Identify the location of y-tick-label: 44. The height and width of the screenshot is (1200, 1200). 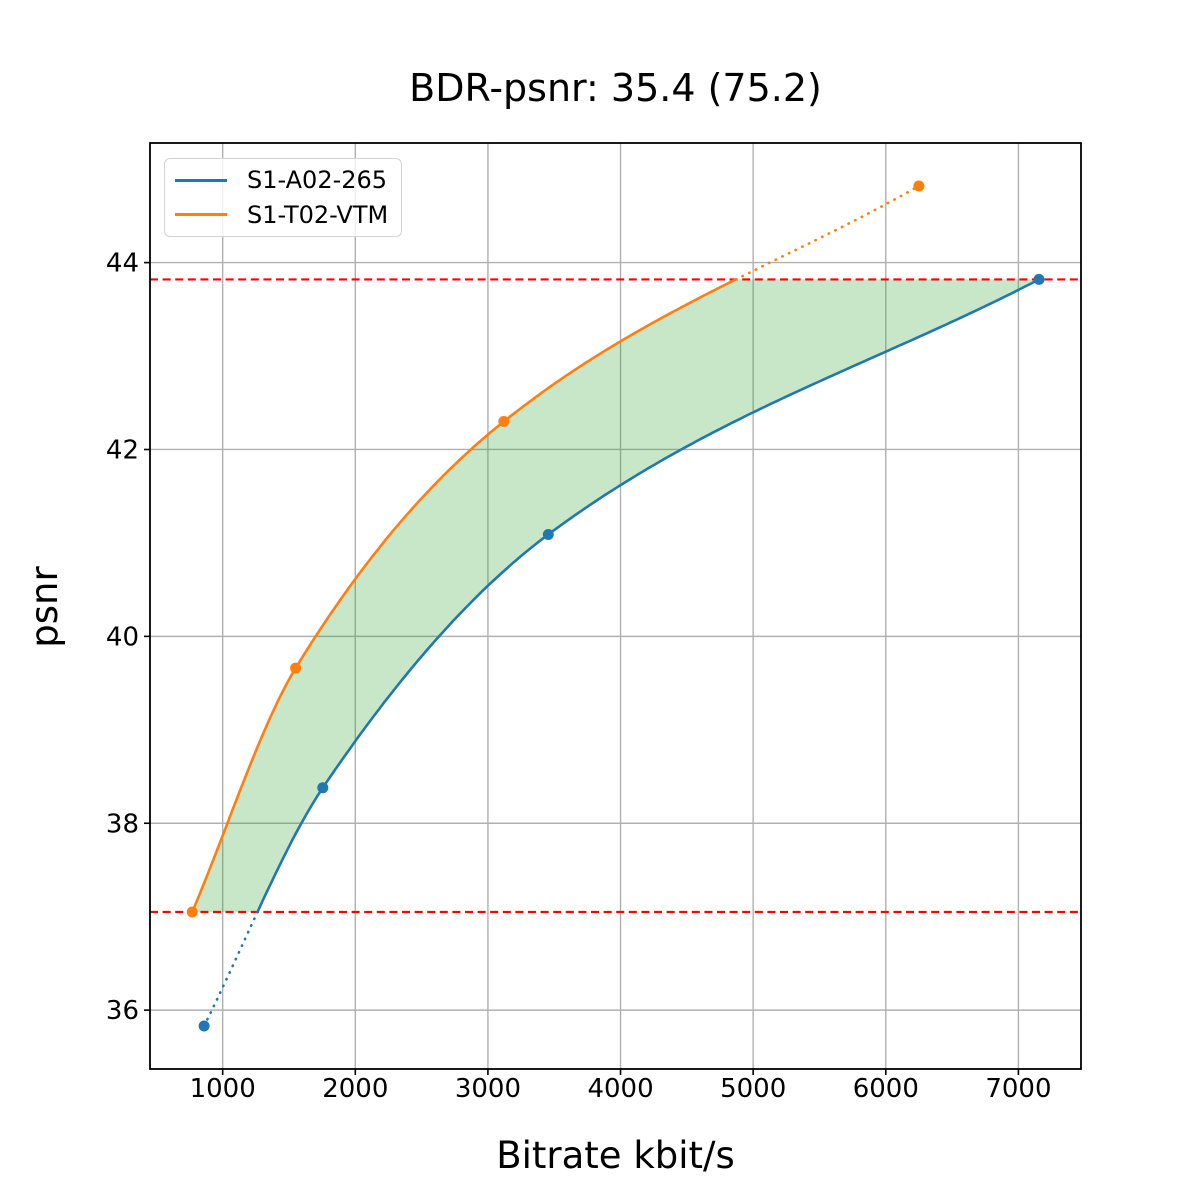
(122, 264).